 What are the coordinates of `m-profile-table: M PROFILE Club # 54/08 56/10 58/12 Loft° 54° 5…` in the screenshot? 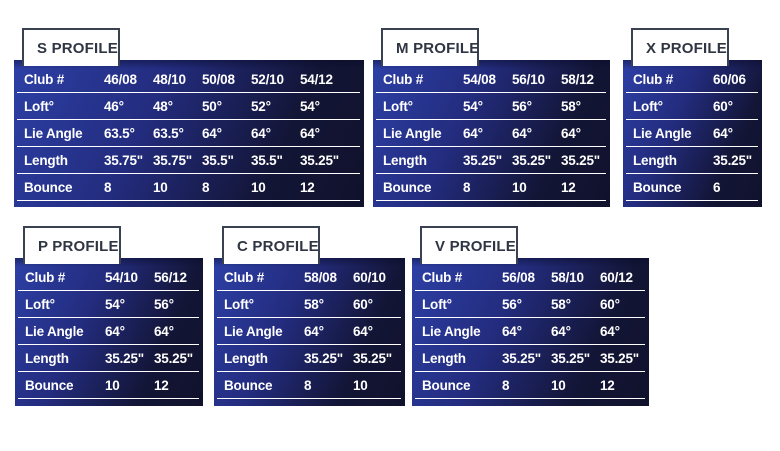 It's located at (491, 117).